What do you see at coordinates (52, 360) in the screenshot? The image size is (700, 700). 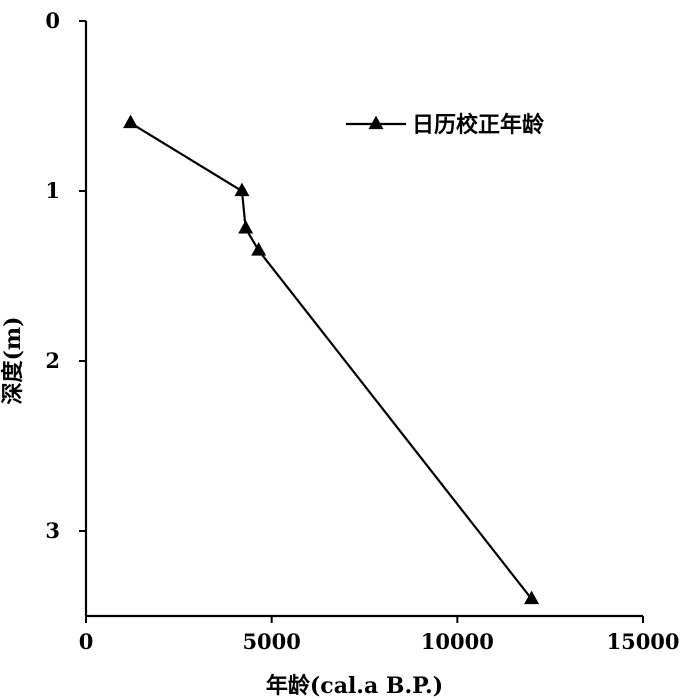 I see `y-tick-label: 2` at bounding box center [52, 360].